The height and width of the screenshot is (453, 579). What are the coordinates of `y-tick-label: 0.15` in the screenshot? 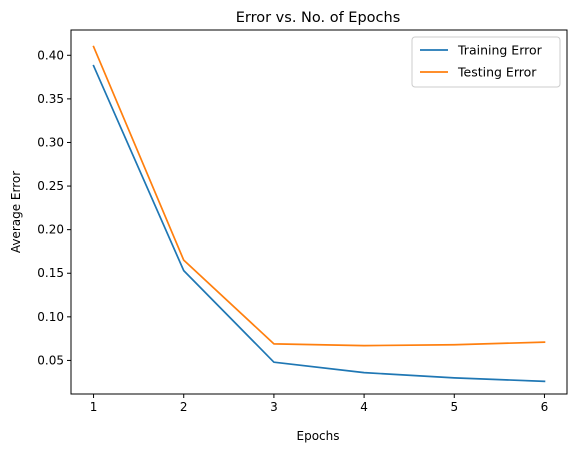 It's located at (50, 273).